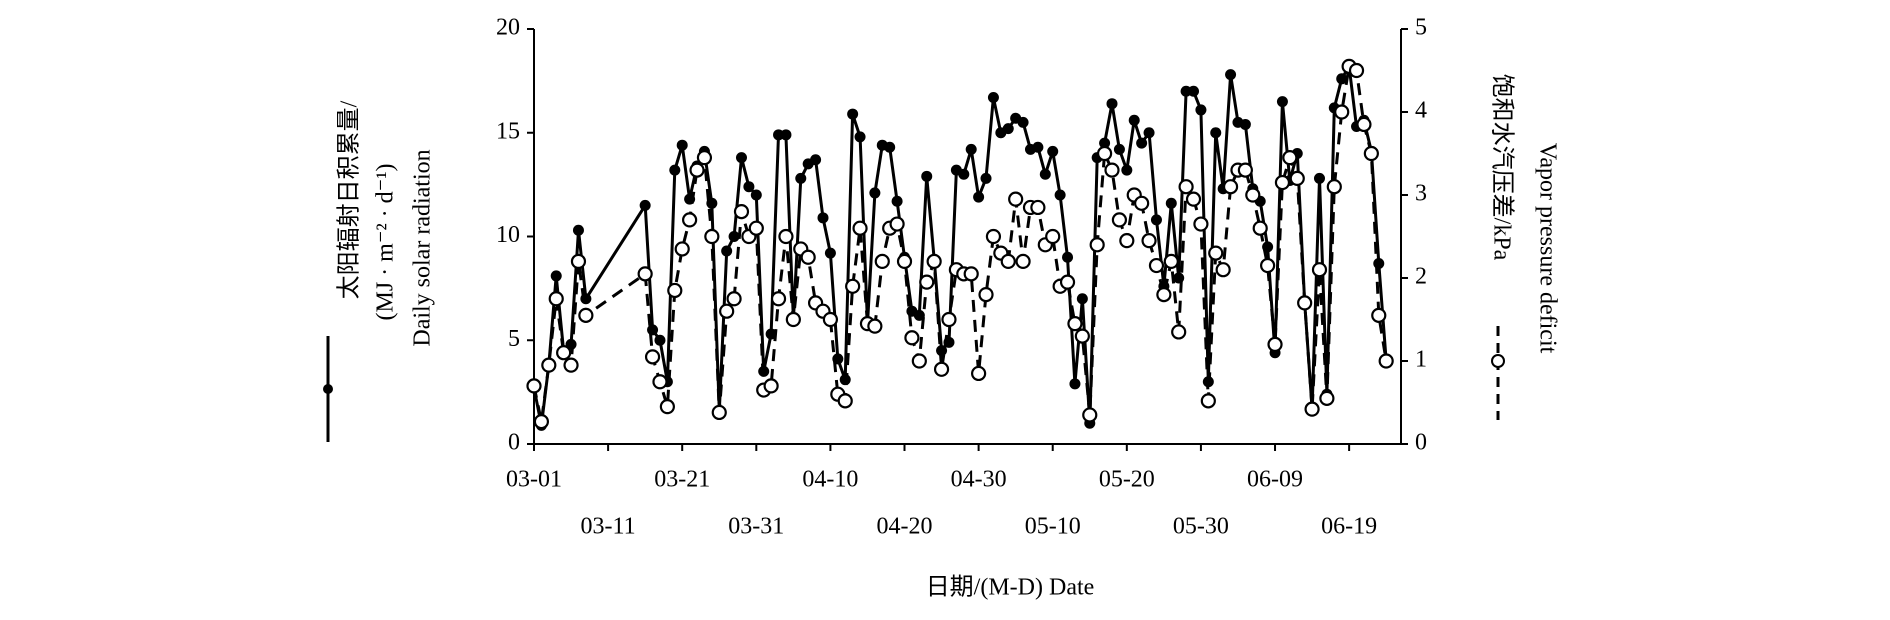  Describe the element at coordinates (1275, 480) in the screenshot. I see `x-tick-label: 06-09` at that location.